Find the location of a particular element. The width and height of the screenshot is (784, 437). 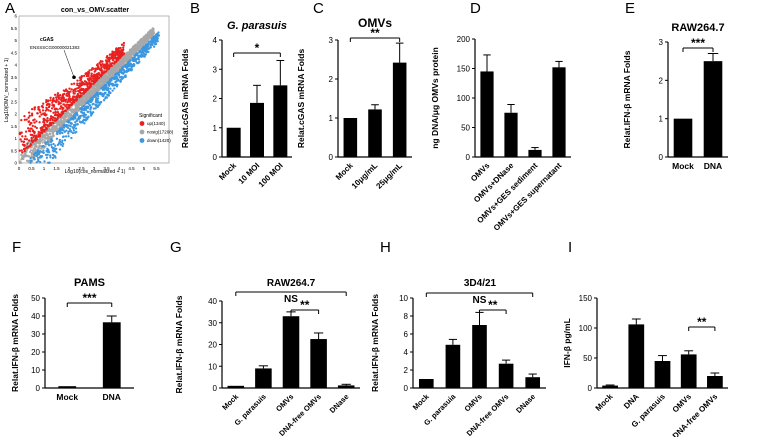

annotation-gene: cGAS is located at coordinates (47, 40).